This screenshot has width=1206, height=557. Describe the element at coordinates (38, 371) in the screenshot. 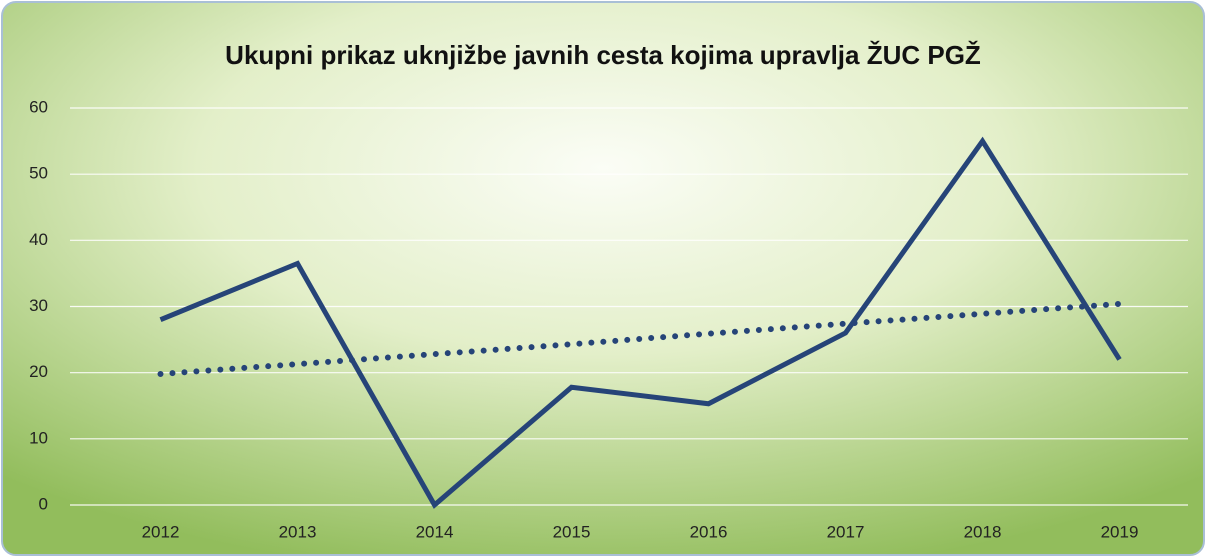

I see `y-tick-label: 20` at that location.